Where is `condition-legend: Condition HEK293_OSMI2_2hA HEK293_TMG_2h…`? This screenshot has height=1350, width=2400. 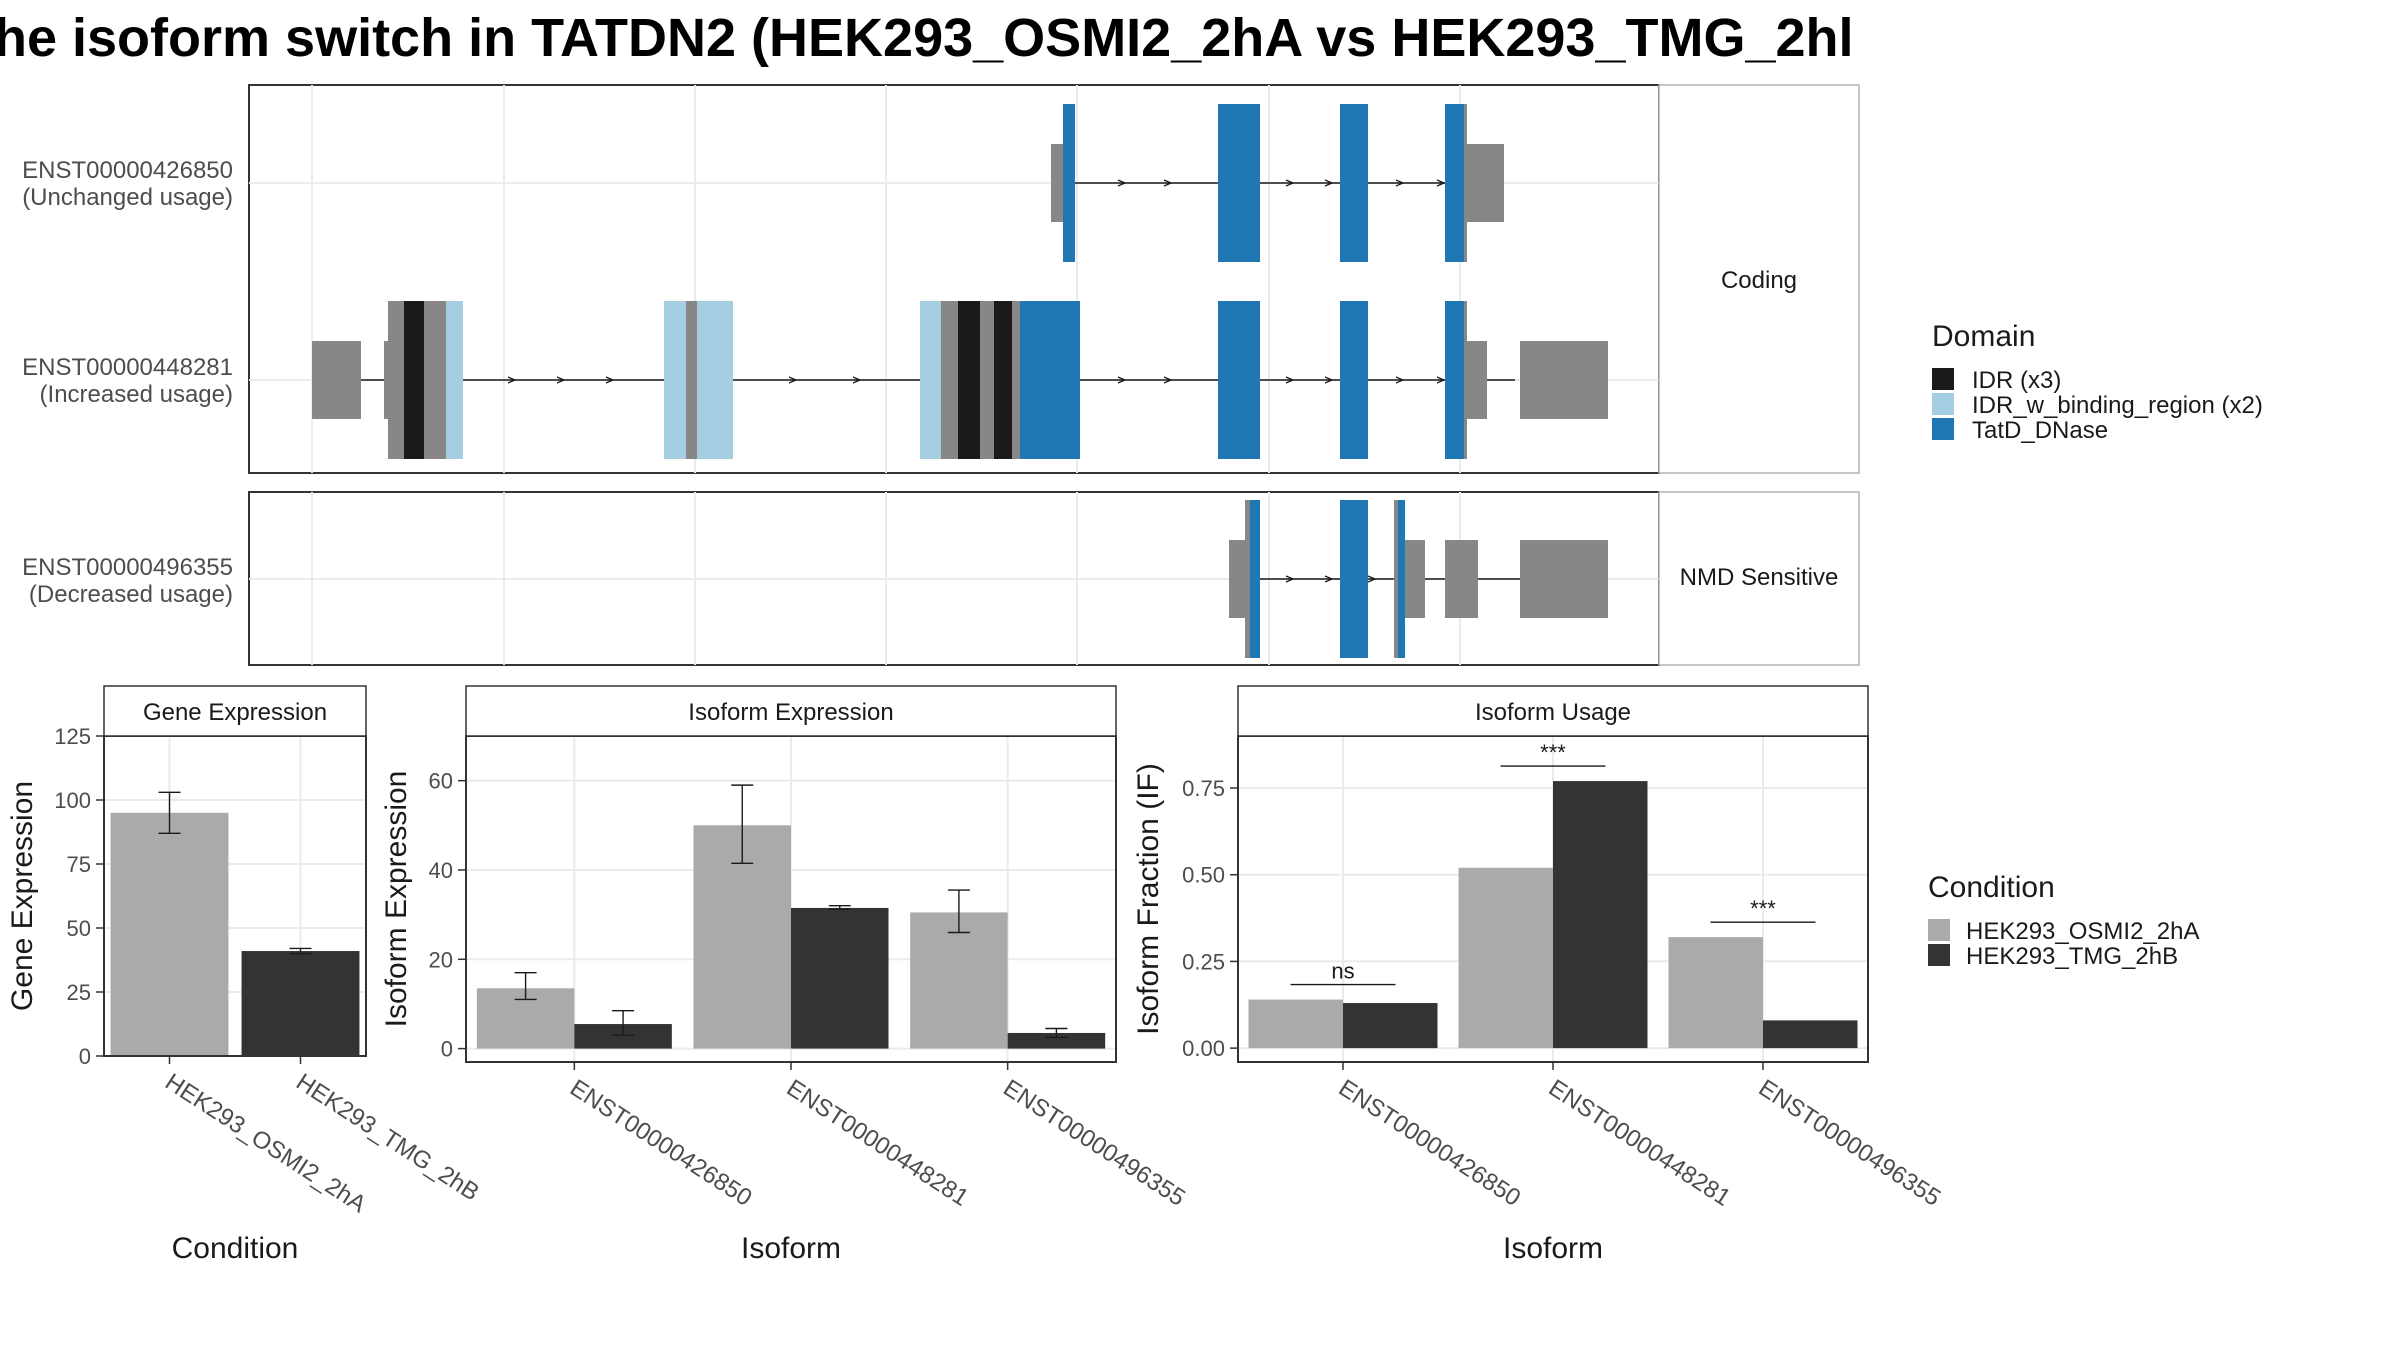 condition-legend: Condition HEK293_OSMI2_2hA HEK293_TMG_2h… is located at coordinates (2063, 920).